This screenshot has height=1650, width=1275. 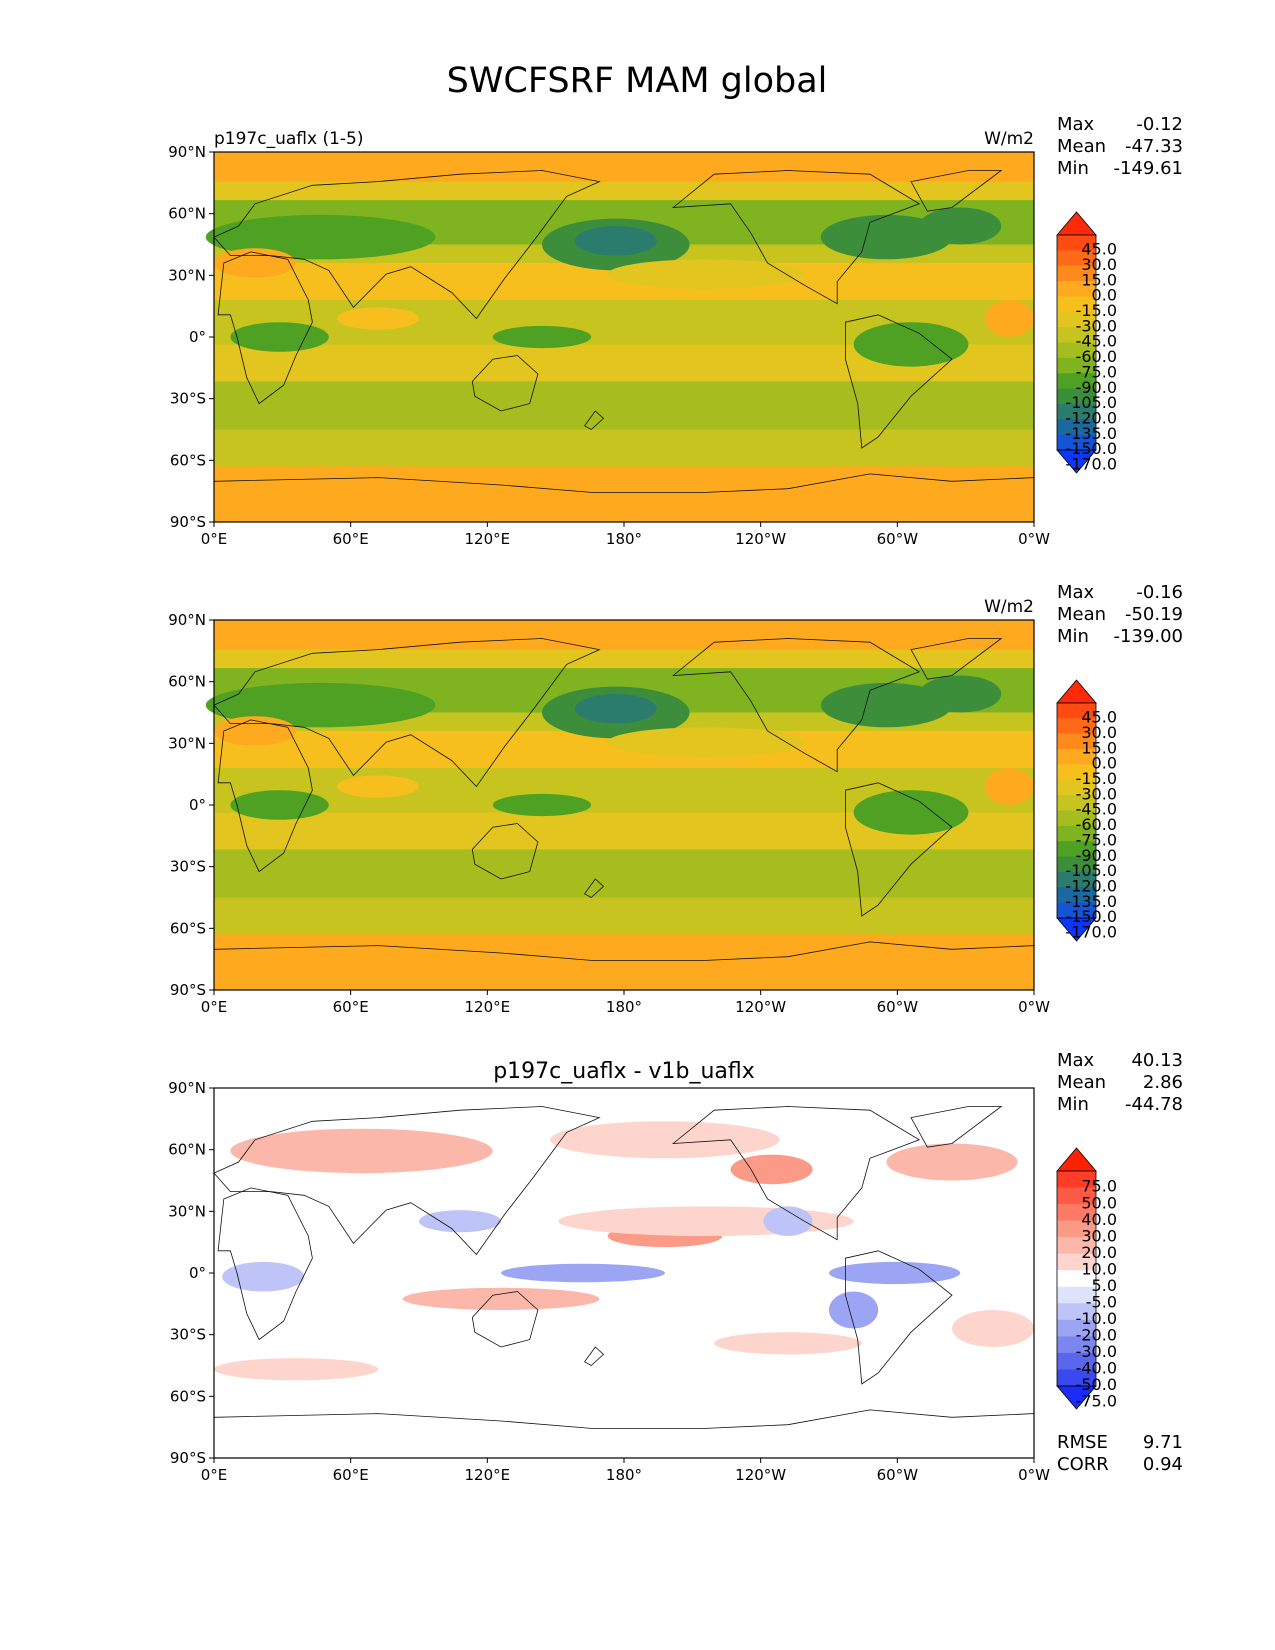 I want to click on stat-value: -0.12, so click(x=1159, y=124).